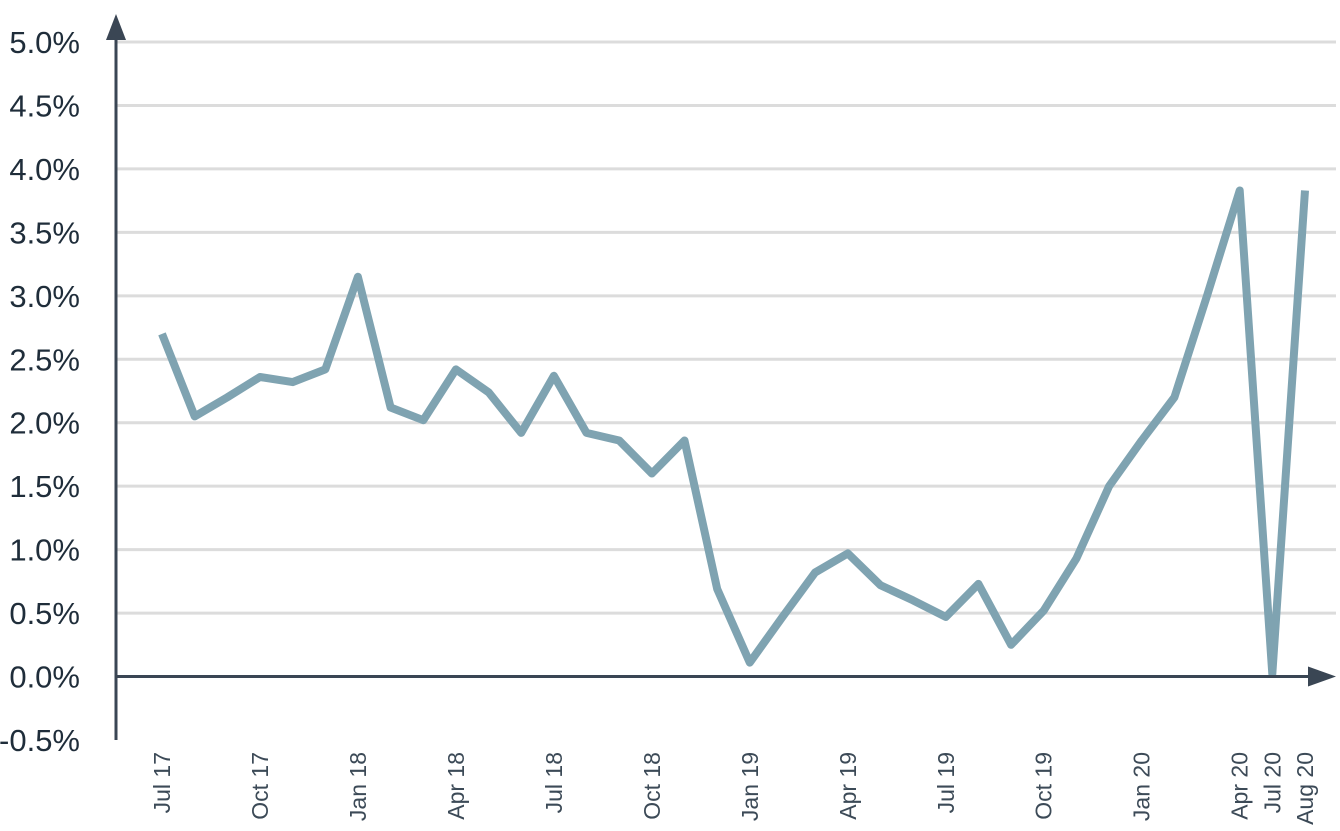  Describe the element at coordinates (1272, 782) in the screenshot. I see `x-tick-label: Jul 20` at that location.